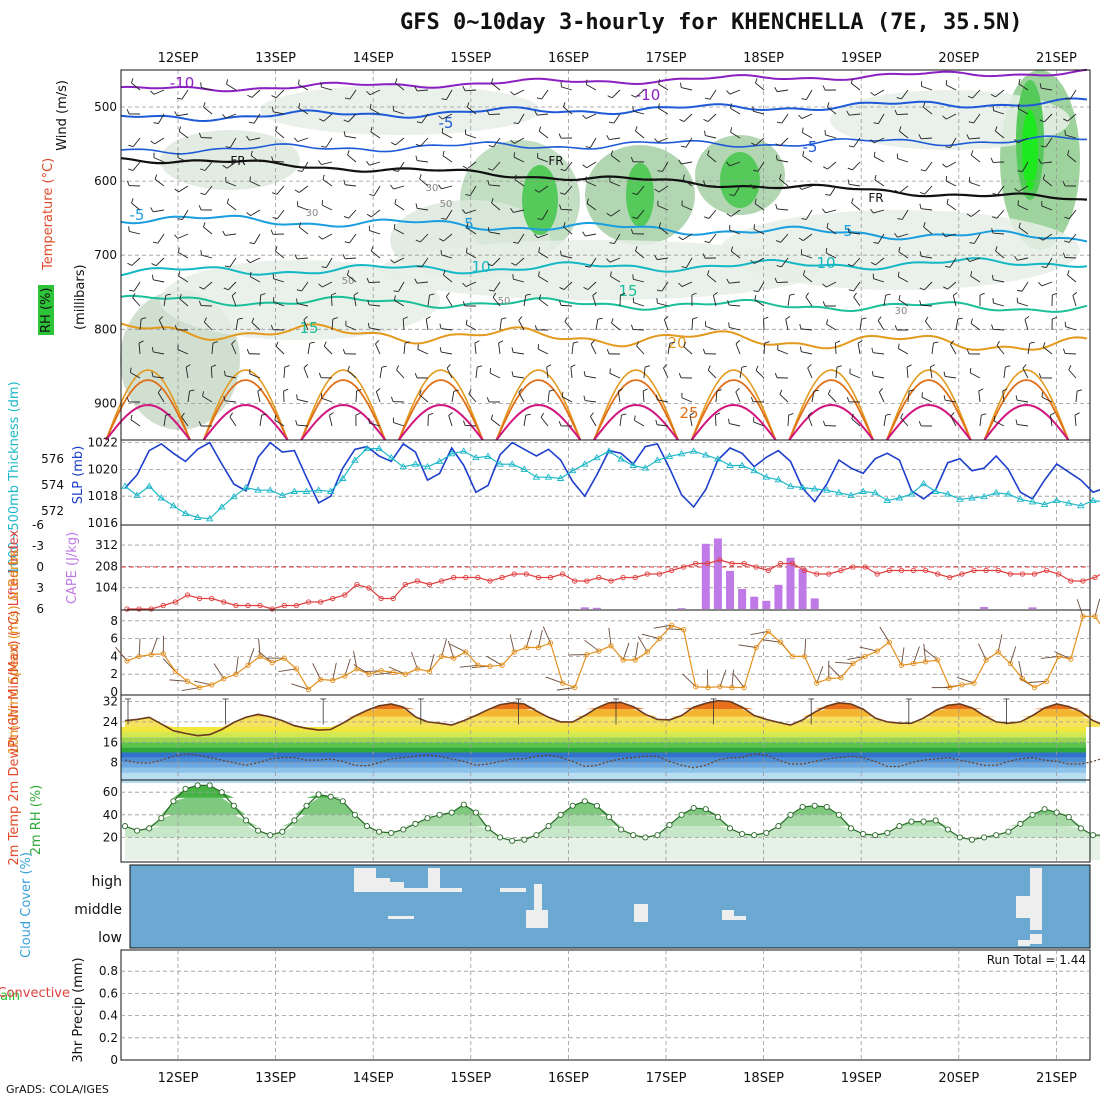 This screenshot has height=1100, width=1100. Describe the element at coordinates (106, 545) in the screenshot. I see `cape-tick: 312` at that location.